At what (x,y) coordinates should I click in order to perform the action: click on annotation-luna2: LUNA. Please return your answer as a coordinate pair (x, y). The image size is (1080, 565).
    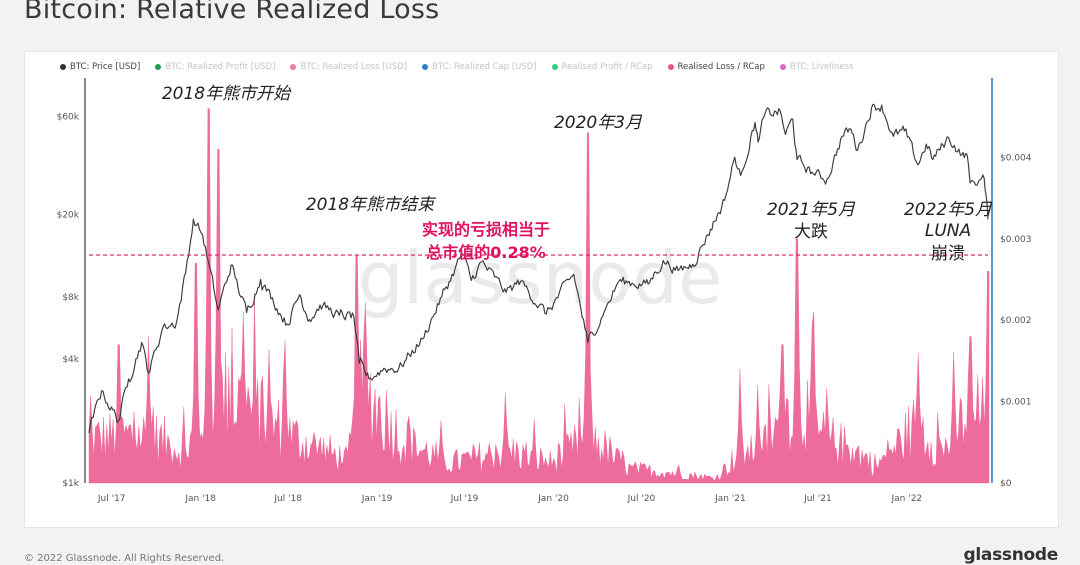
    Looking at the image, I should click on (948, 231).